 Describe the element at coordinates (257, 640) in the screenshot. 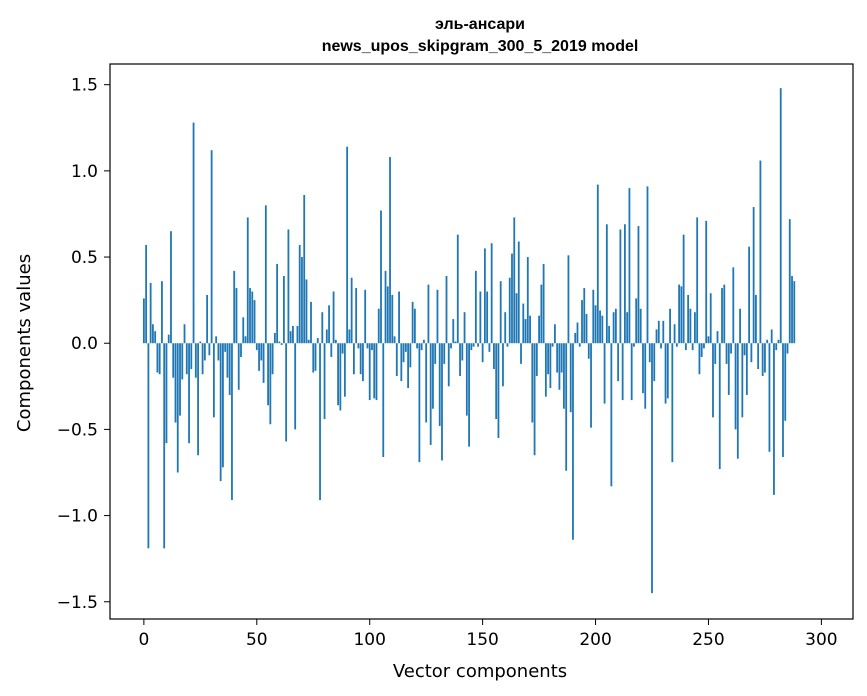

I see `x-tick-label: 50` at that location.